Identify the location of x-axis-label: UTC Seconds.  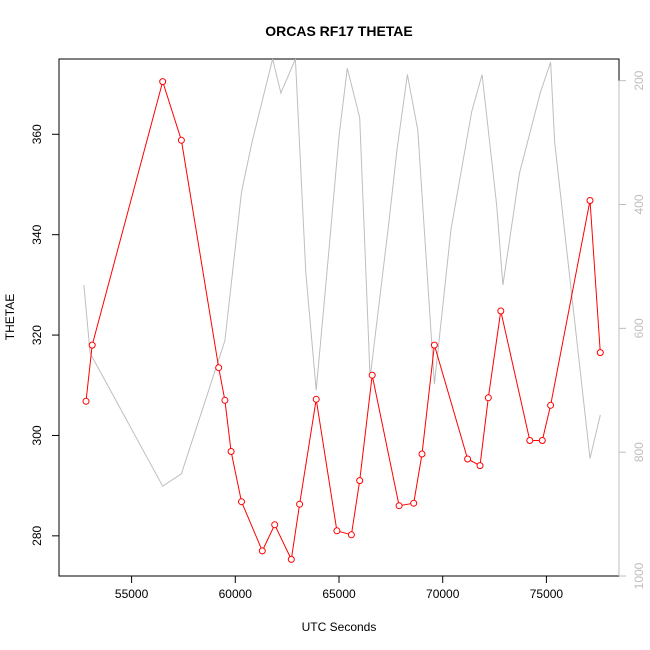
(339, 627).